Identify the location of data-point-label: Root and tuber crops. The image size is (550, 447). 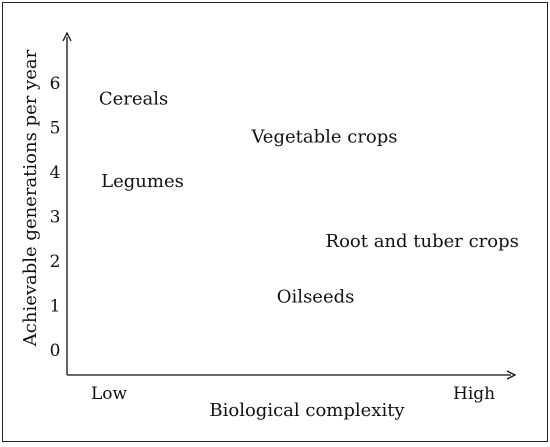
(422, 241).